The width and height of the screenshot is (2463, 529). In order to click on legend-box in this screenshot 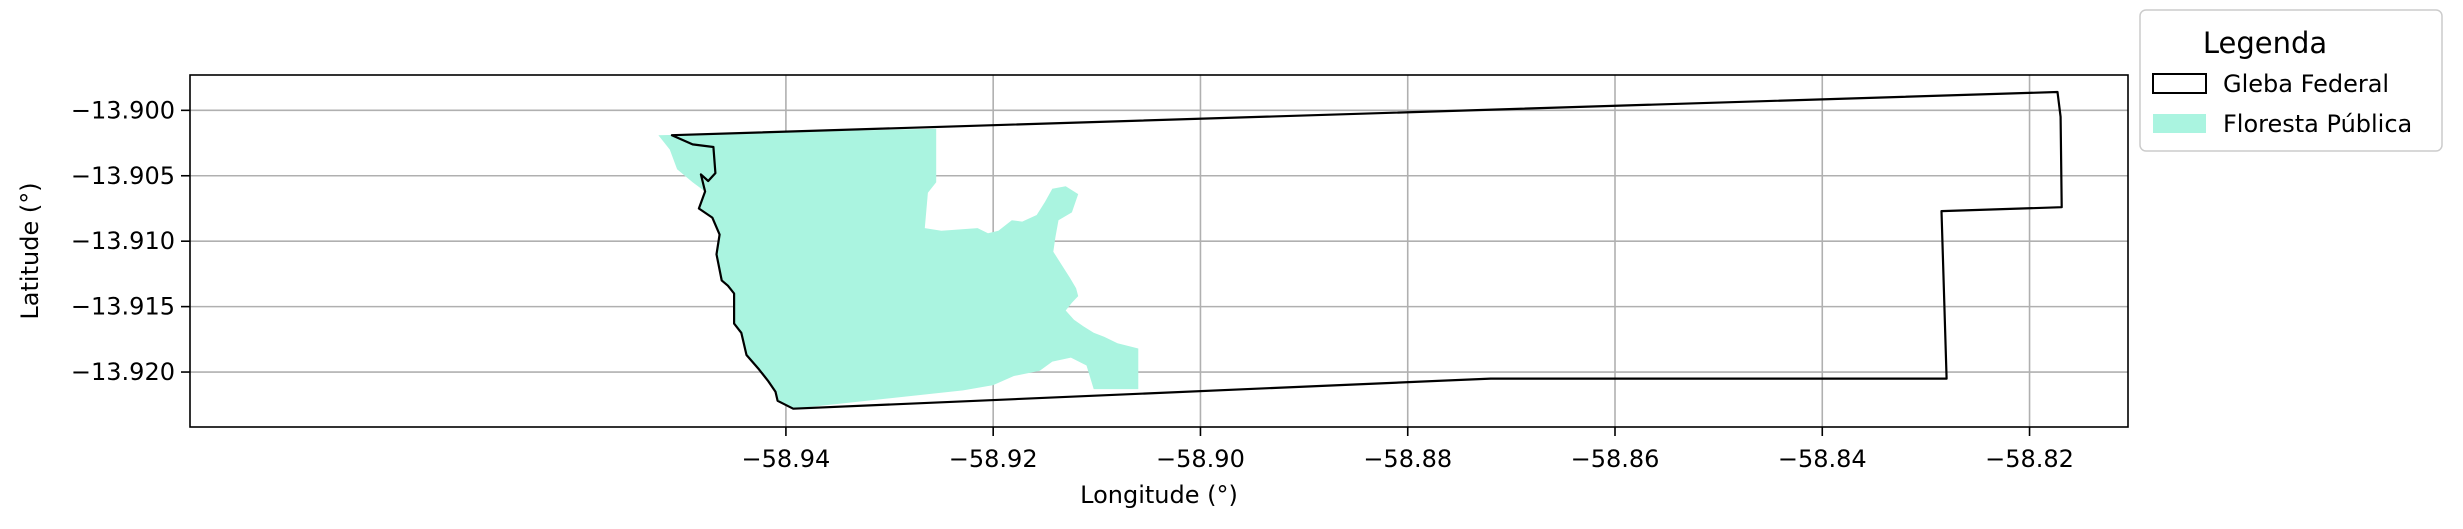, I will do `click(2291, 80)`.